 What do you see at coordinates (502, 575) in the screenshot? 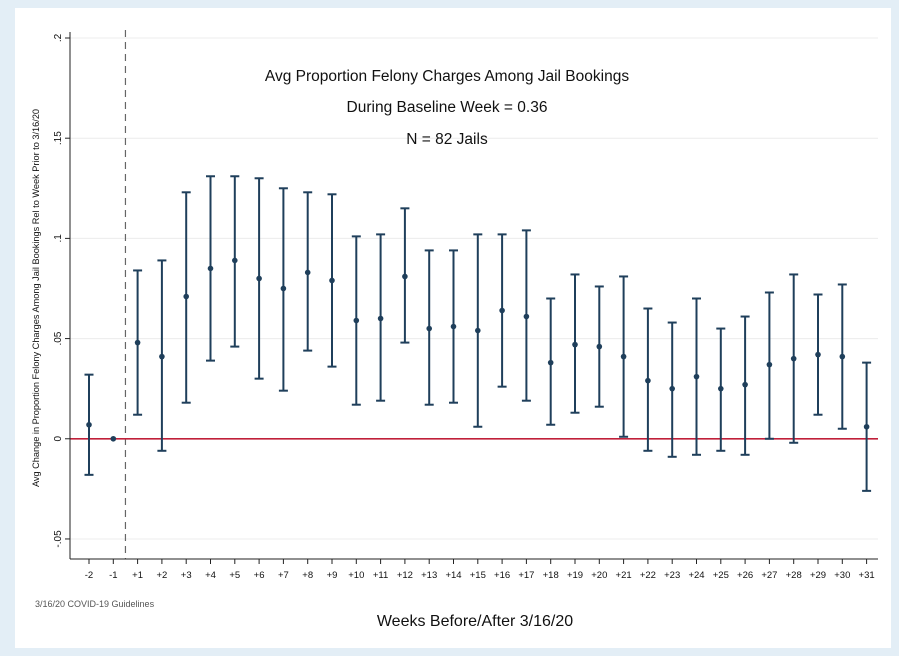
I see `x-tick-label-17: +16` at bounding box center [502, 575].